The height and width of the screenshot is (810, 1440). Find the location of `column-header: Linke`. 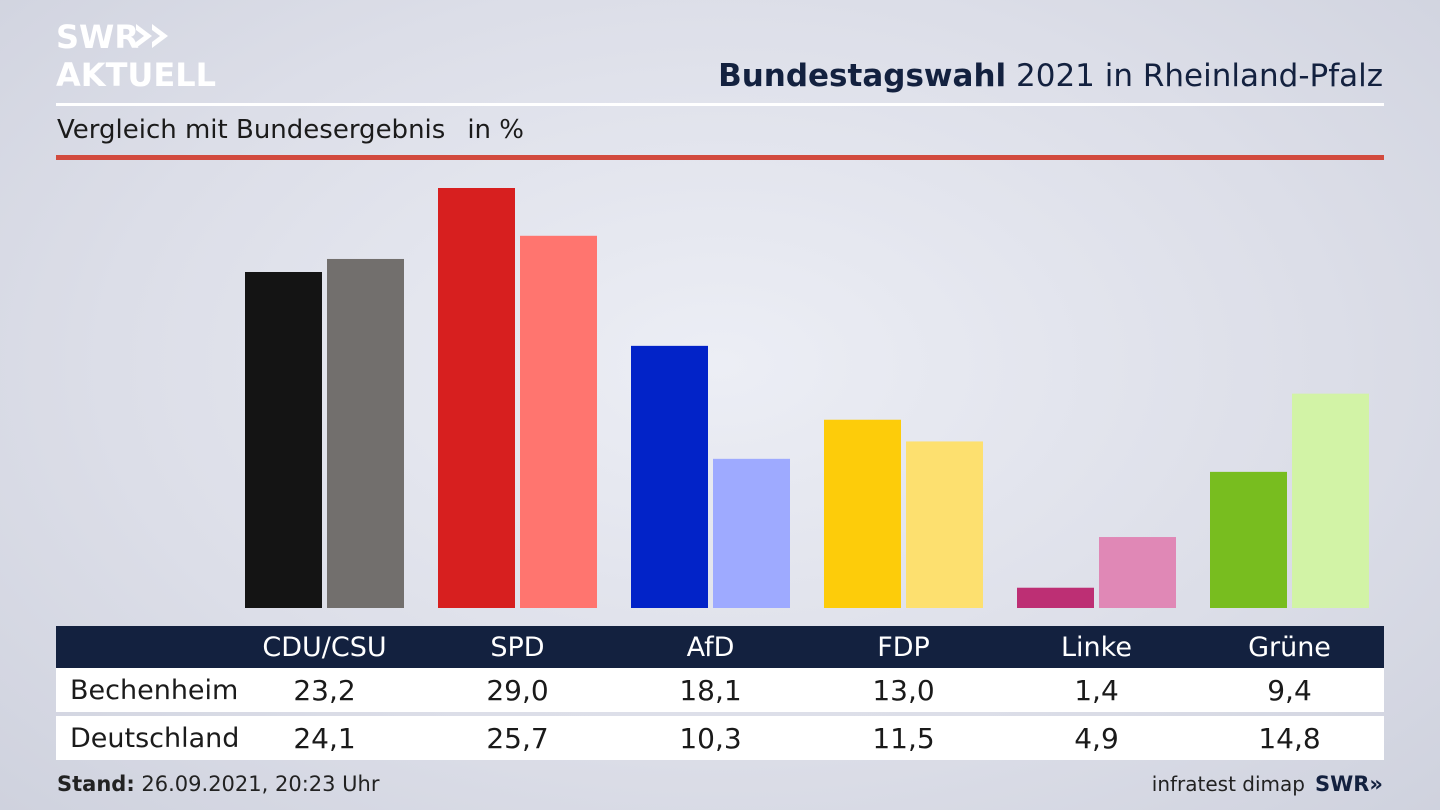

column-header: Linke is located at coordinates (1097, 647).